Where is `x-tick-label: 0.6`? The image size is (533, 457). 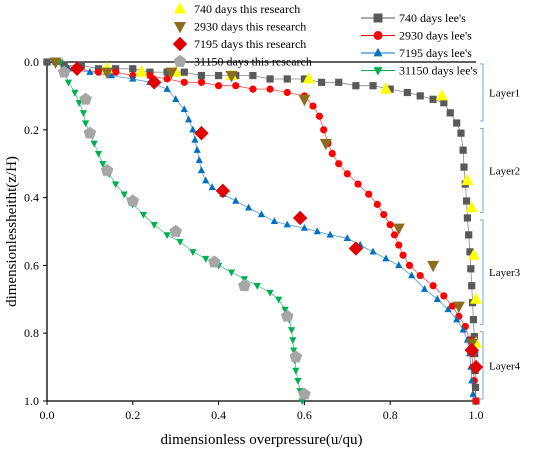 x-tick-label: 0.6 is located at coordinates (304, 415).